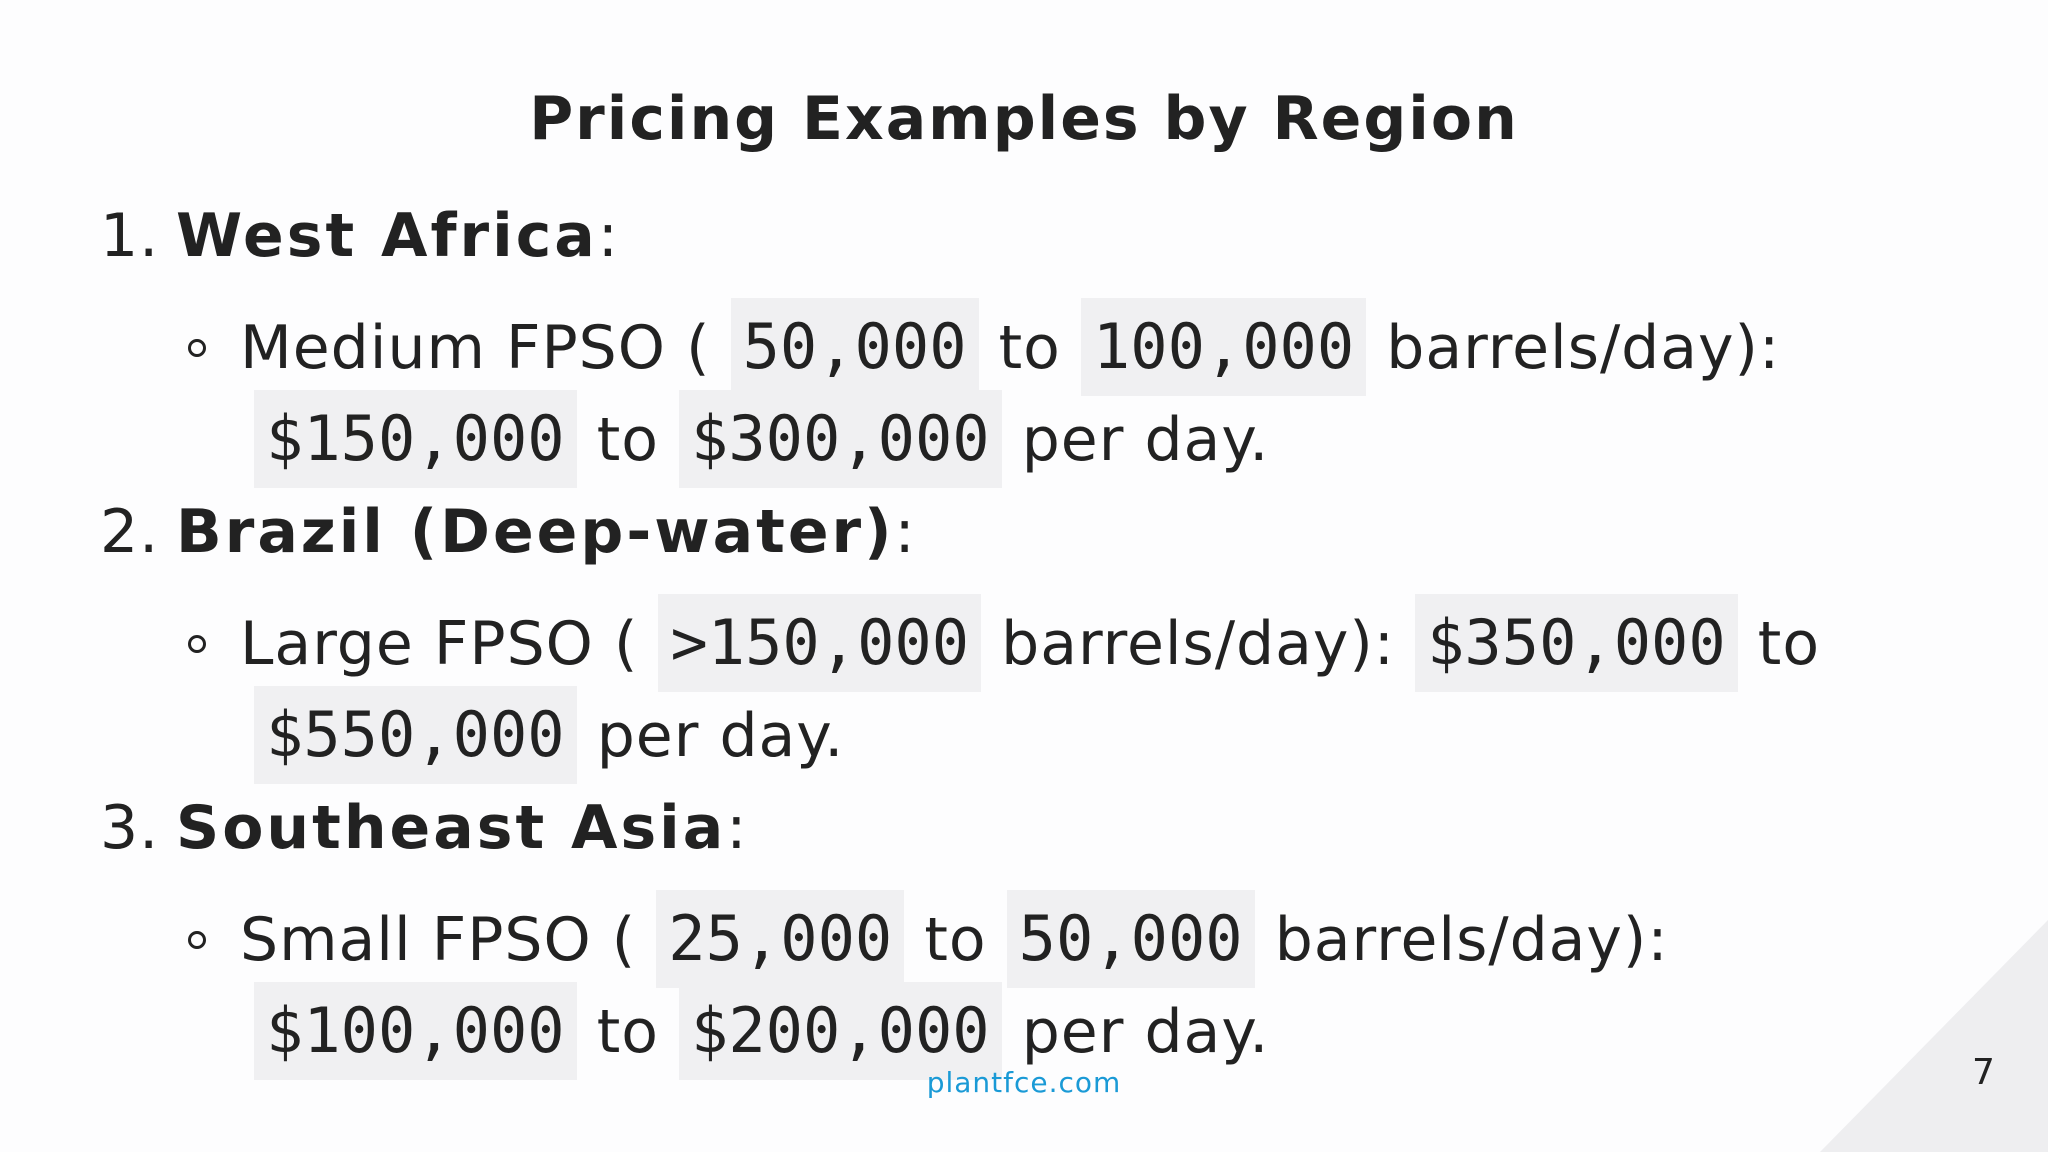  What do you see at coordinates (1024, 119) in the screenshot?
I see `slide-title: Pricing Examples by Region` at bounding box center [1024, 119].